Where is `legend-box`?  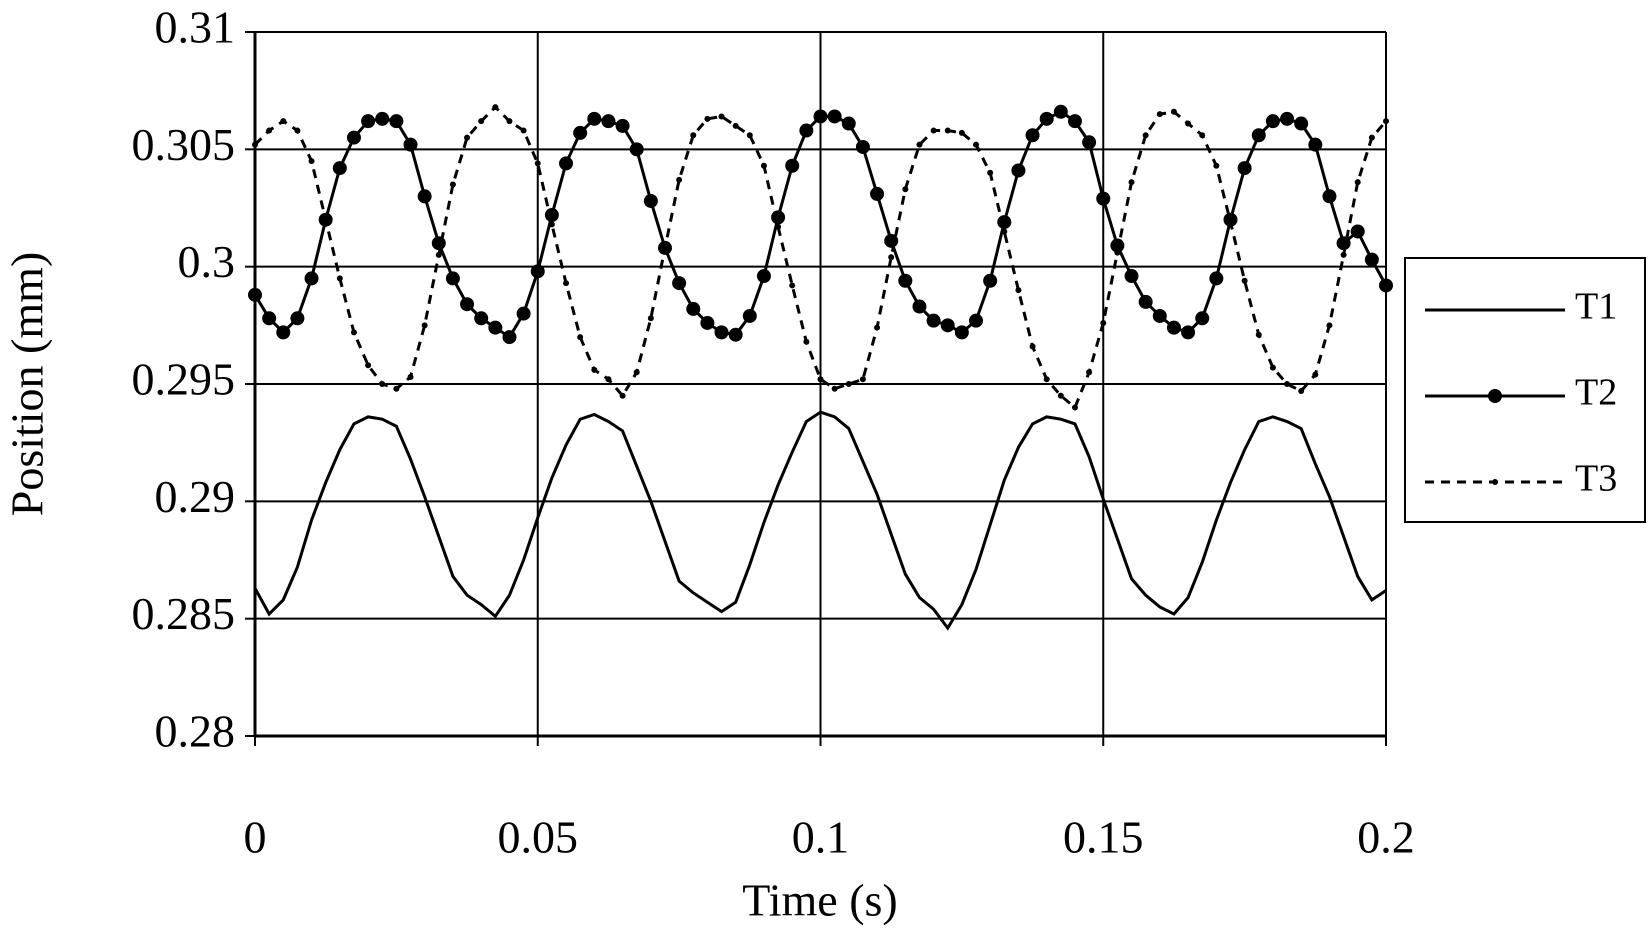
legend-box is located at coordinates (1525, 390).